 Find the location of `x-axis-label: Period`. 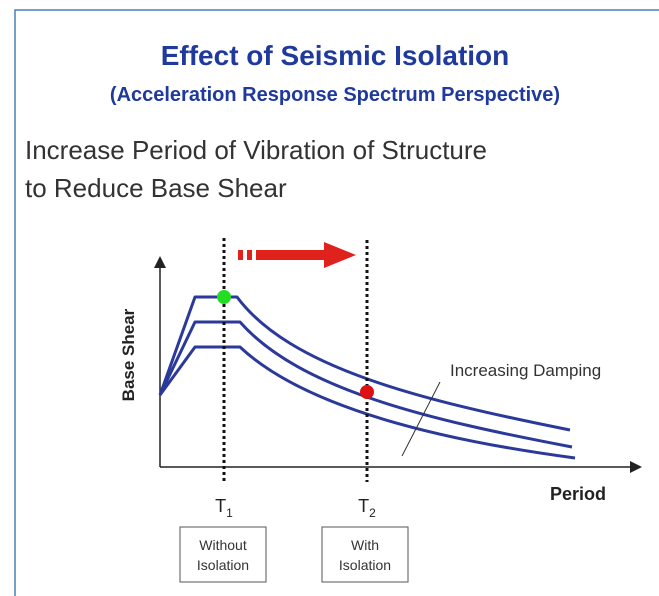

x-axis-label: Period is located at coordinates (578, 494).